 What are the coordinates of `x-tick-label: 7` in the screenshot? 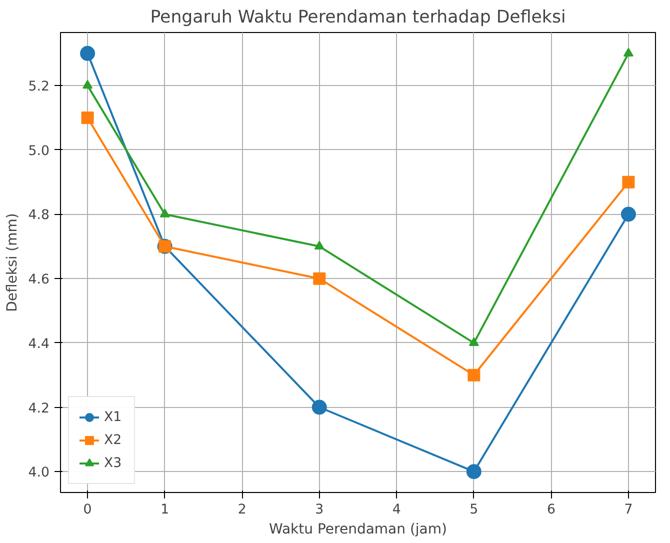 It's located at (628, 510).